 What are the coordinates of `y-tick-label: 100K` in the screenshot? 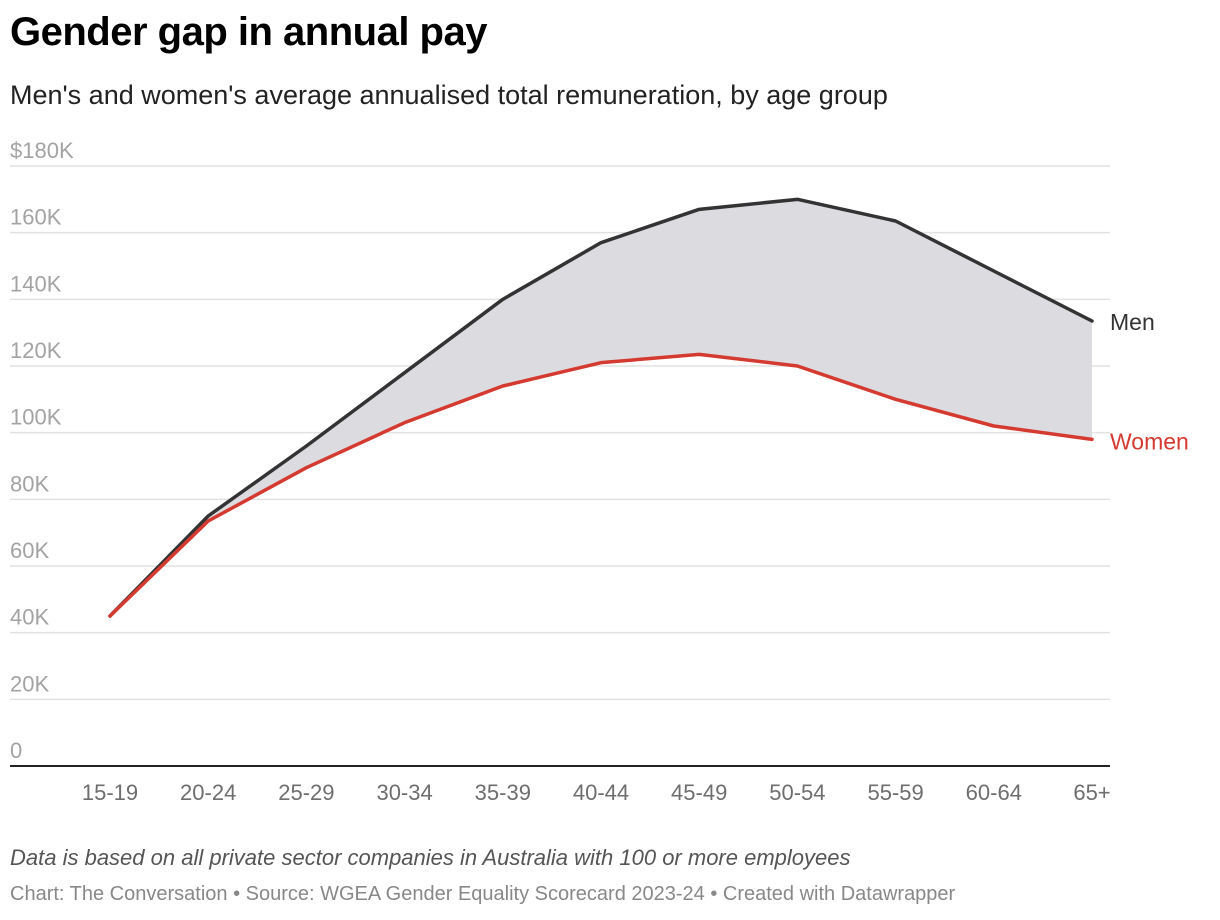 It's located at (36, 417).